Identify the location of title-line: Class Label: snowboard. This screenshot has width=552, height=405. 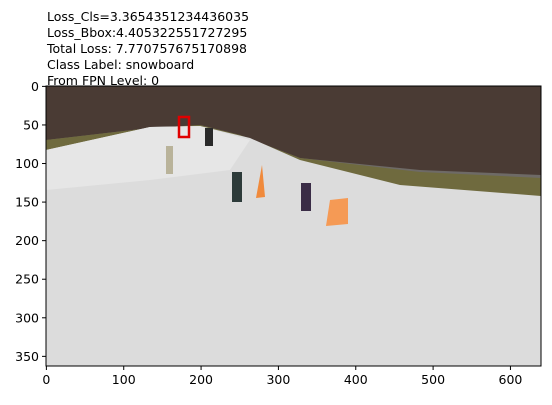
(120, 64).